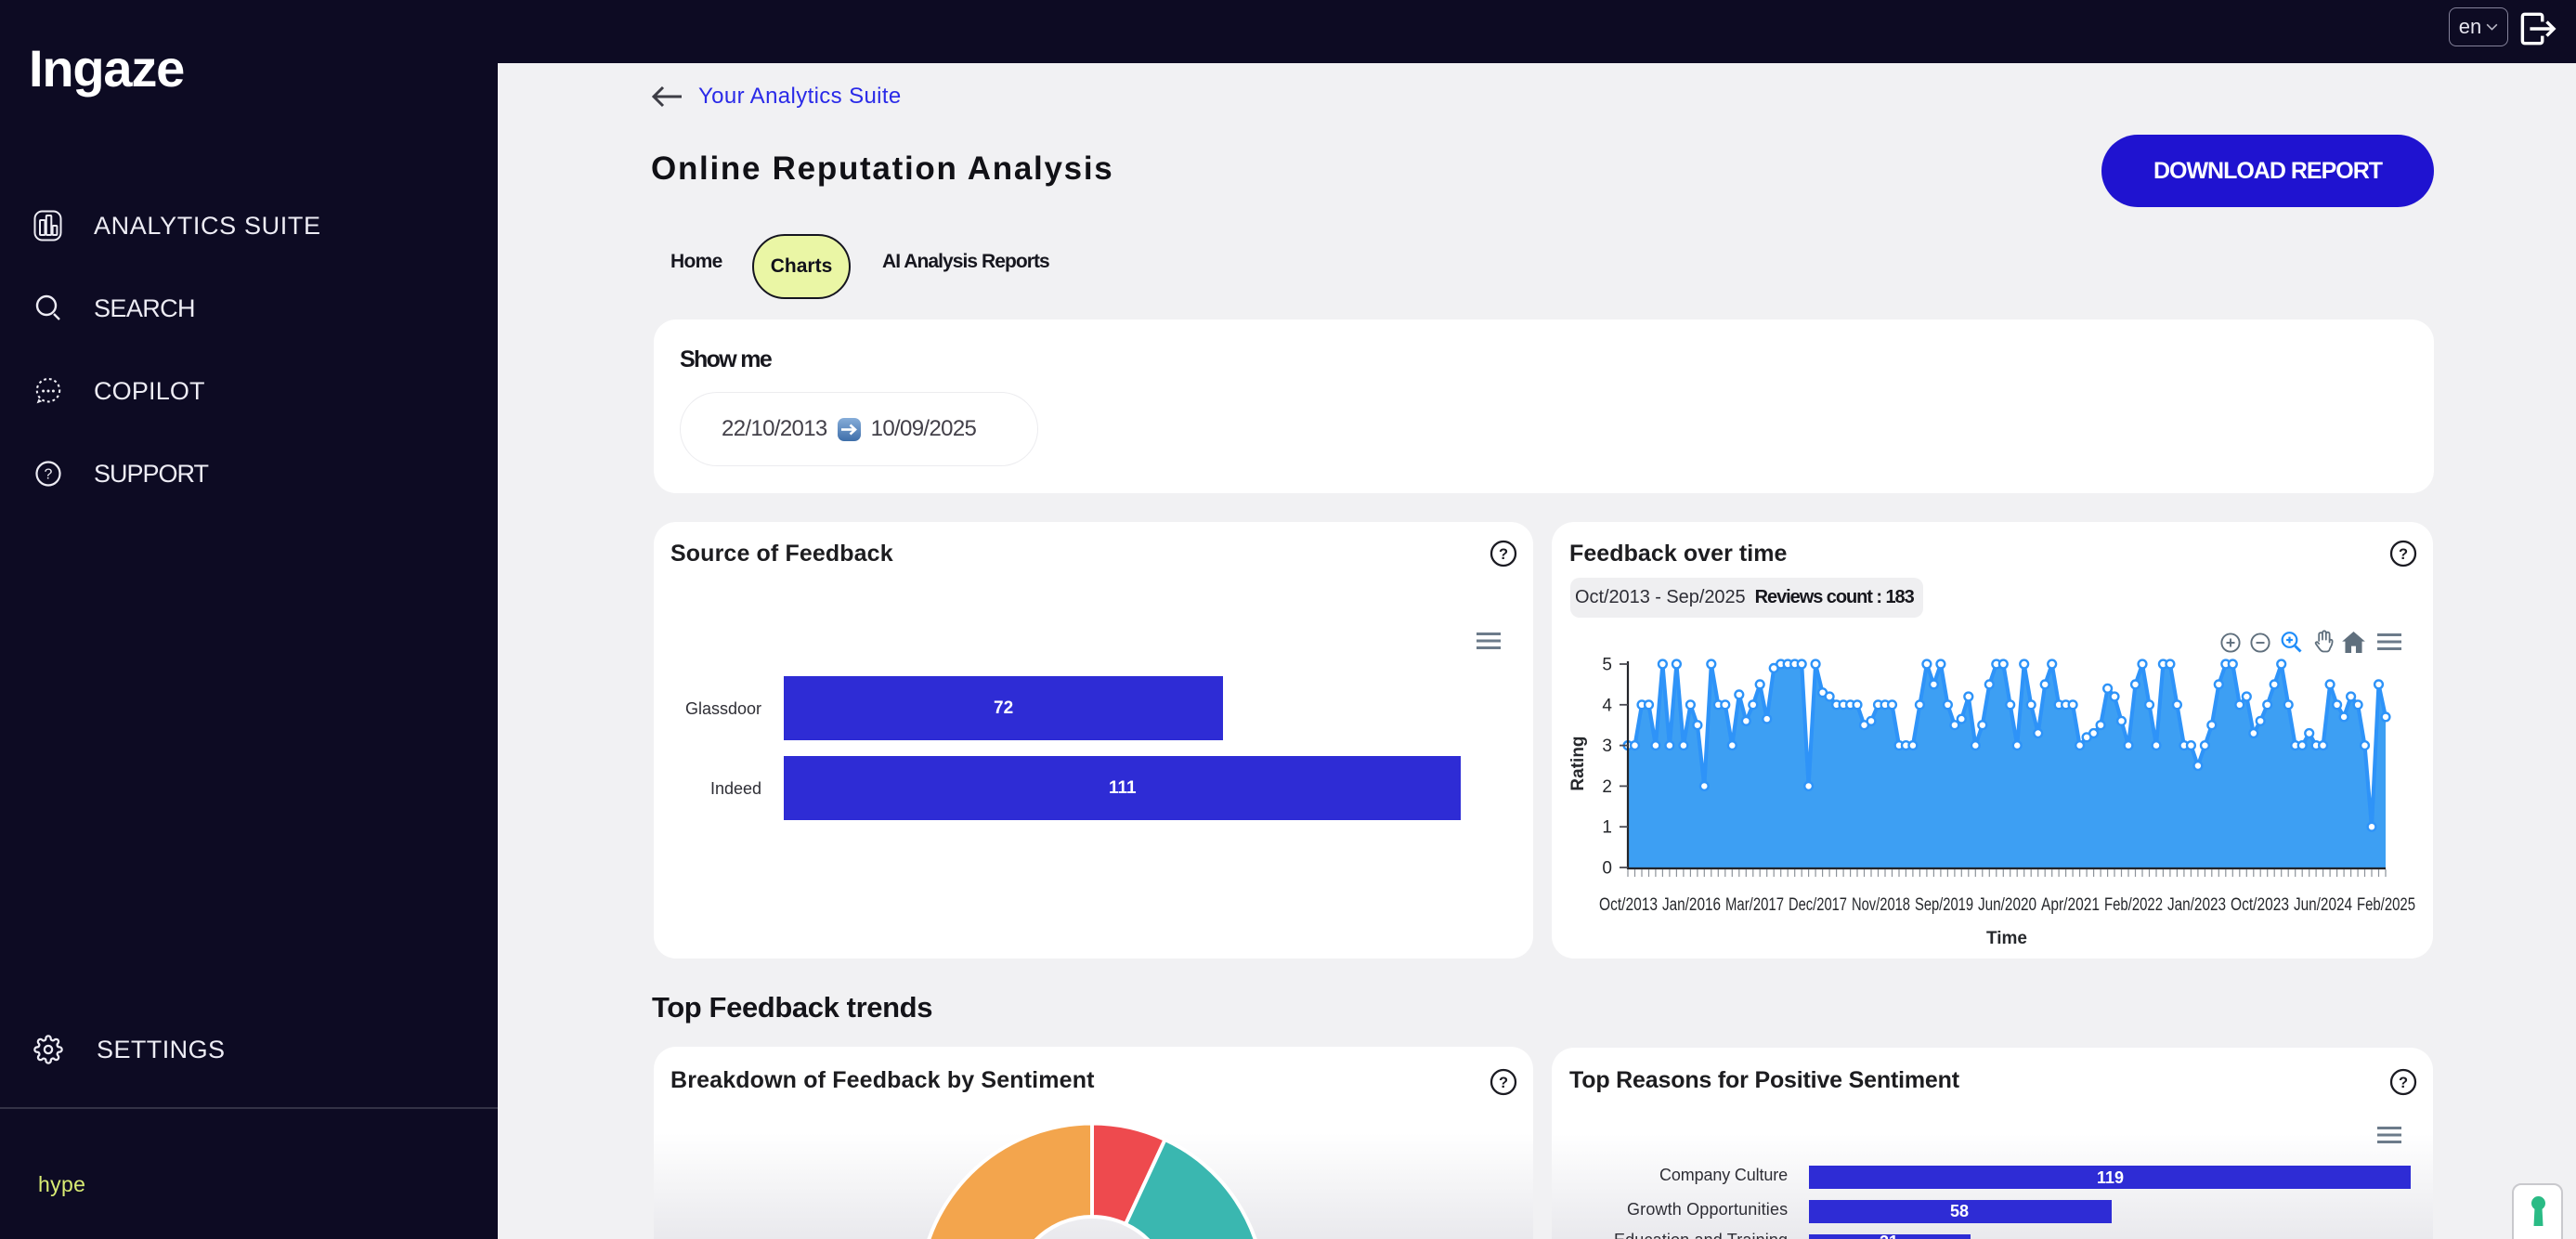  I want to click on svg-text: 4, so click(1607, 705).